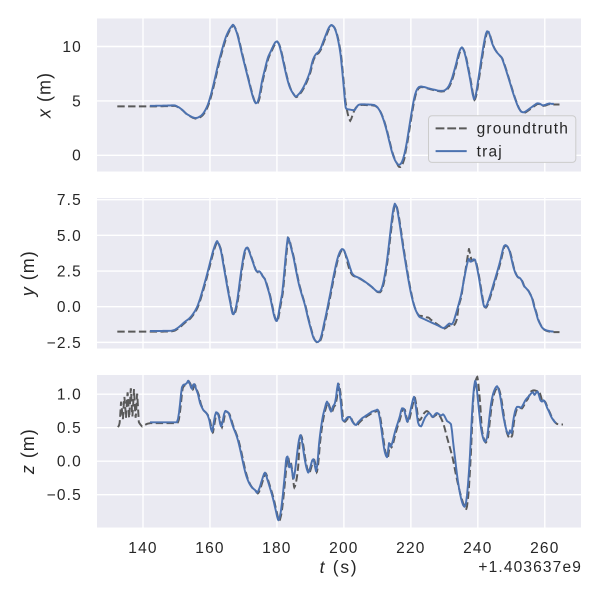 This screenshot has width=600, height=600. What do you see at coordinates (45, 95) in the screenshot?
I see `svg-text: x (m)` at bounding box center [45, 95].